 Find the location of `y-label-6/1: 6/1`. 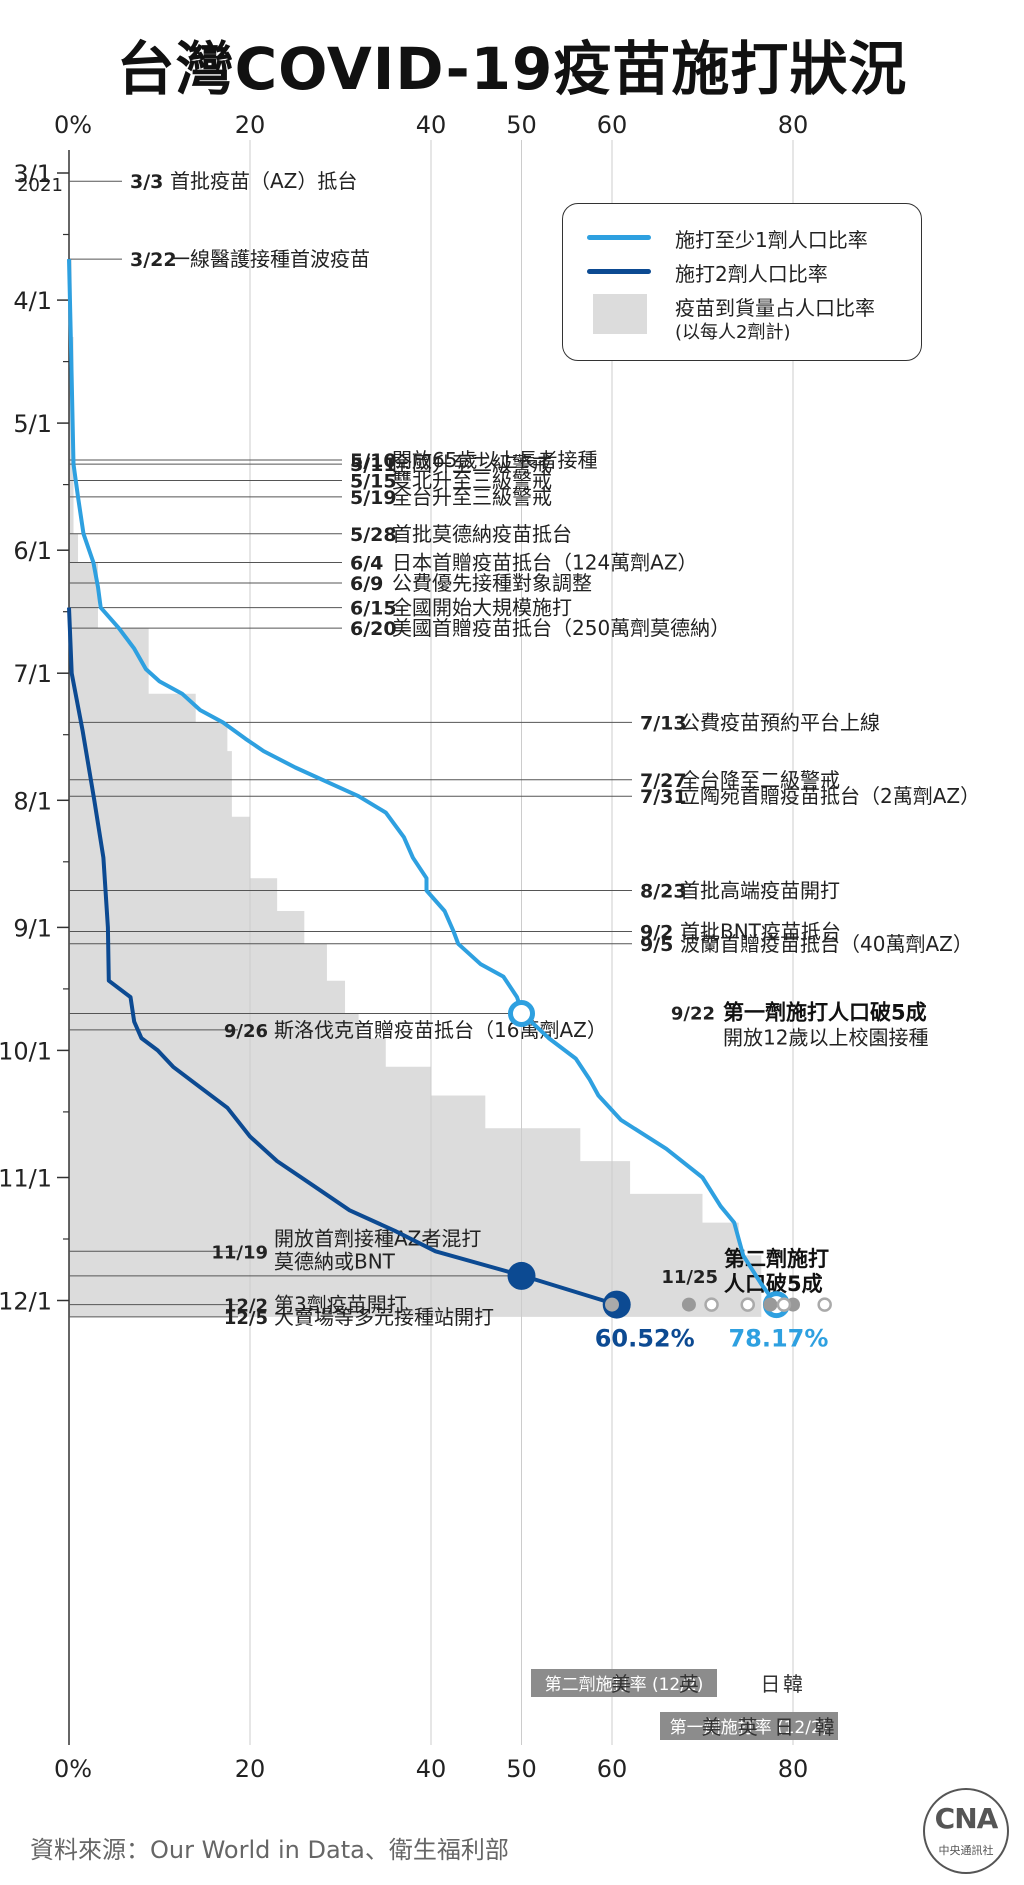

y-label-6/1: 6/1 is located at coordinates (32, 551).